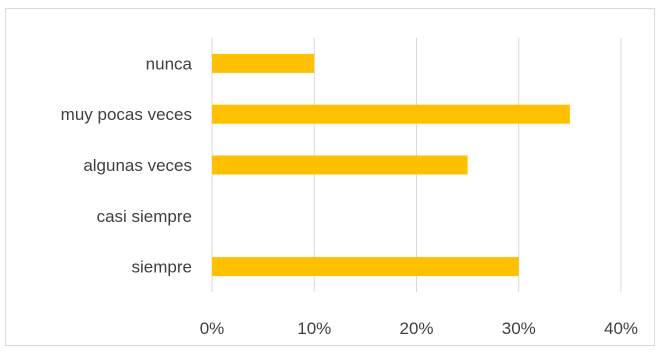  I want to click on x-tick-label: 20%, so click(416, 328).